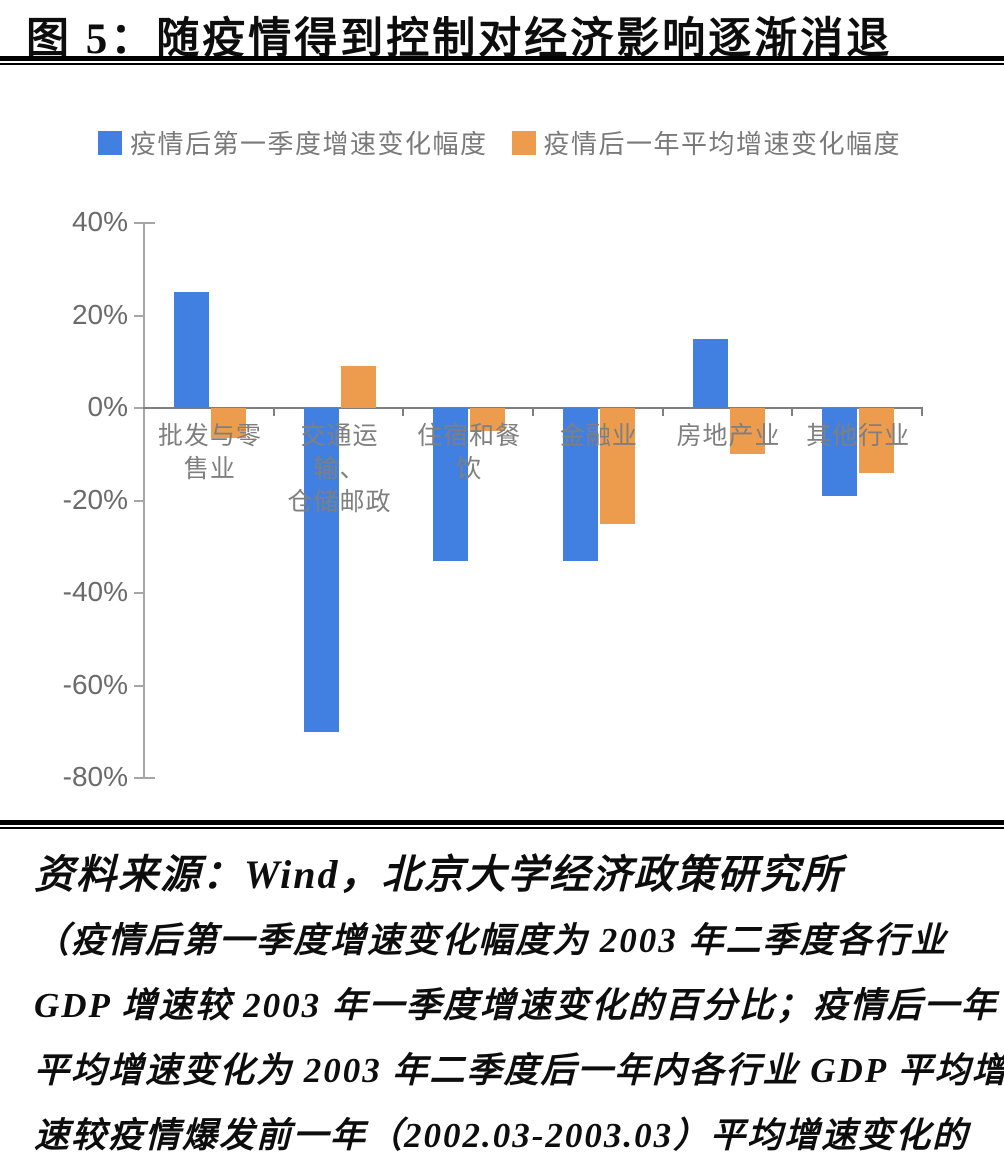 The image size is (1004, 1164). What do you see at coordinates (209, 469) in the screenshot?
I see `category-label-line: 售业` at bounding box center [209, 469].